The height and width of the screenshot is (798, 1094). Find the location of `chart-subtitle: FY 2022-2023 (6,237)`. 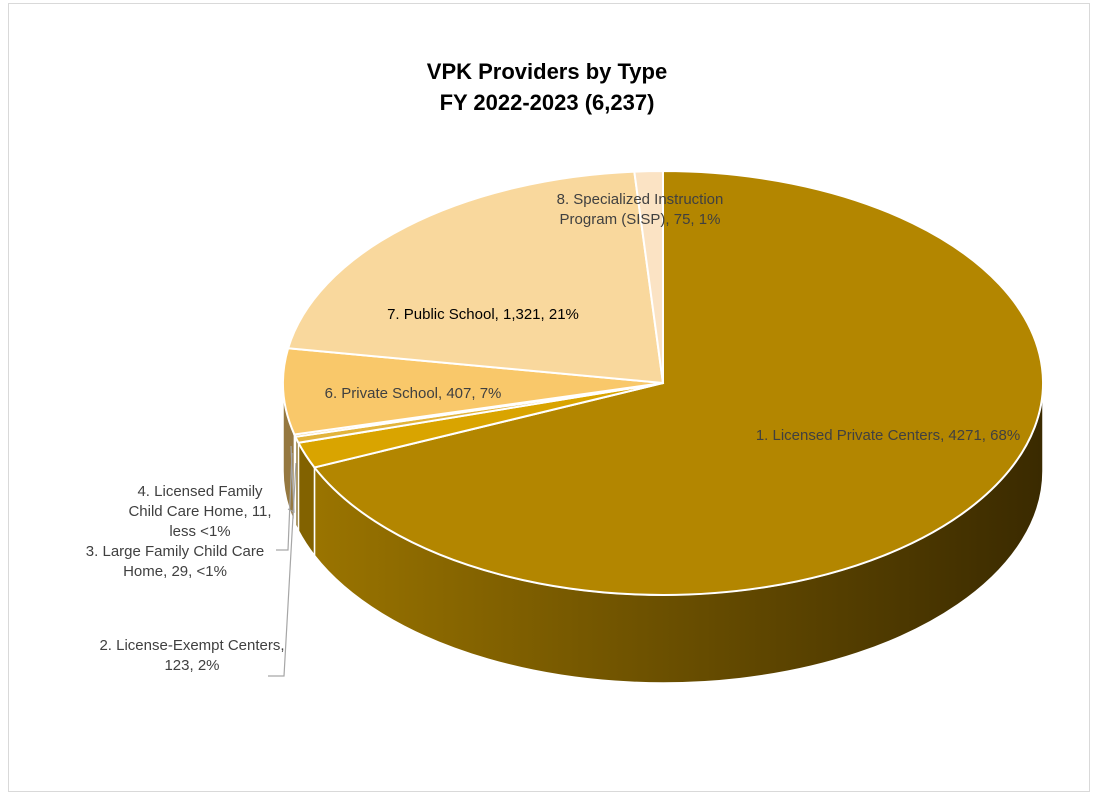

chart-subtitle: FY 2022-2023 (6,237) is located at coordinates (547, 102).